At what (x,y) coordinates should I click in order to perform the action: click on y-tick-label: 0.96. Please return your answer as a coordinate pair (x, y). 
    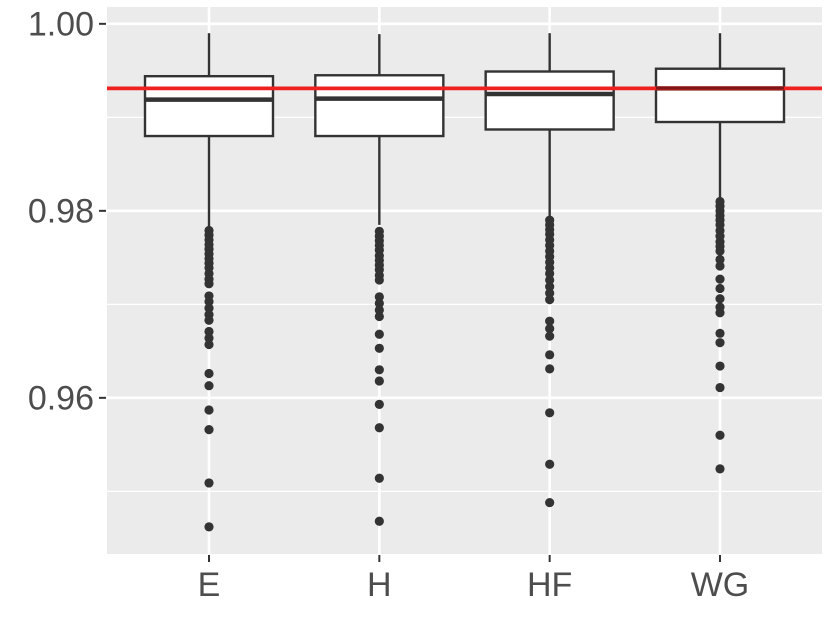
    Looking at the image, I should click on (61, 399).